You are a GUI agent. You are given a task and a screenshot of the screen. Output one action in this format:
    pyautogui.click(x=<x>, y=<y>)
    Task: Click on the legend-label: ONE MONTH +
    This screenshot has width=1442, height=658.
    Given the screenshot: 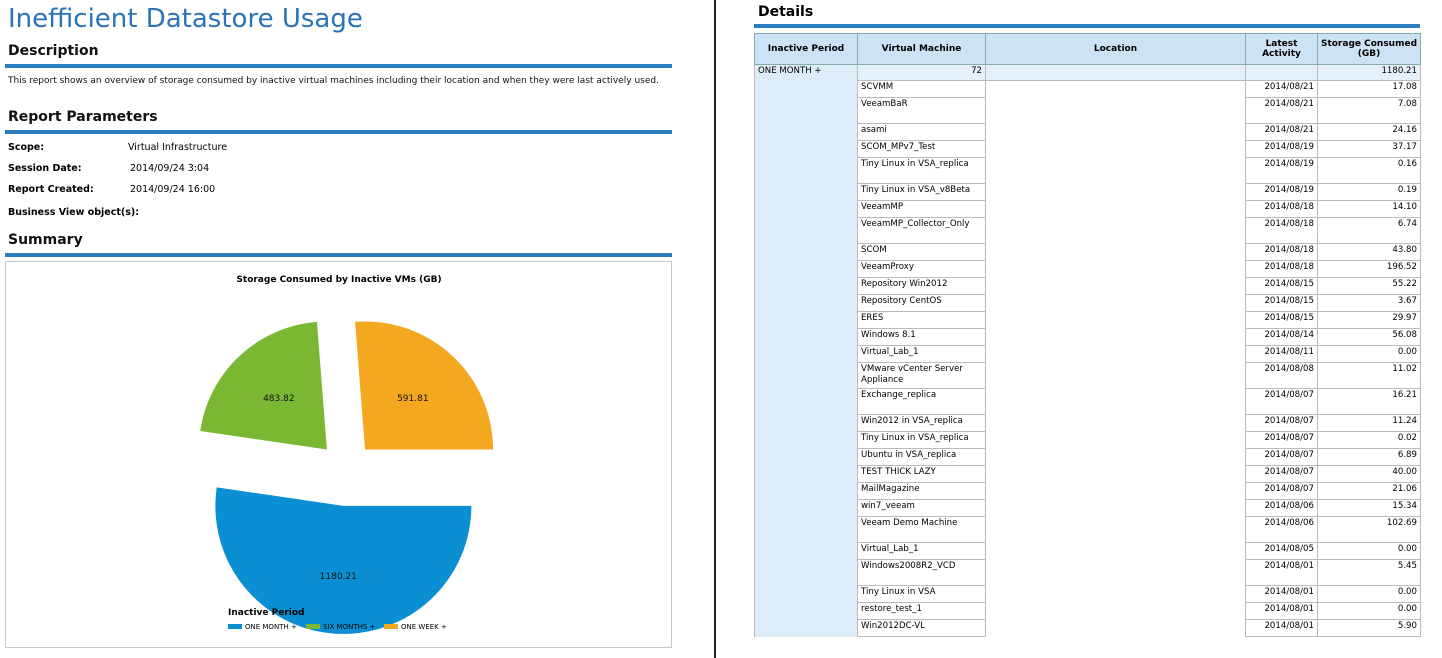 What is the action you would take?
    pyautogui.click(x=271, y=627)
    